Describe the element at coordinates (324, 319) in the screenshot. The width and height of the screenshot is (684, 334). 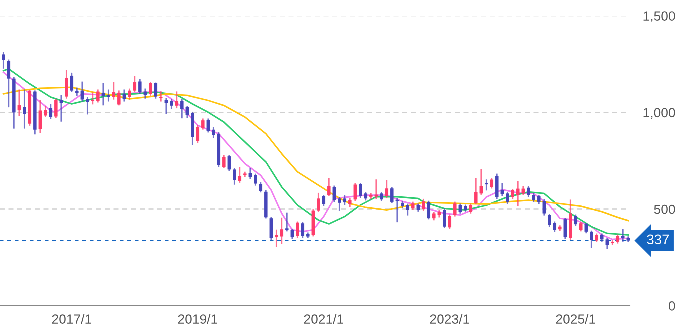
I see `x-tick-label: 2021/1` at that location.